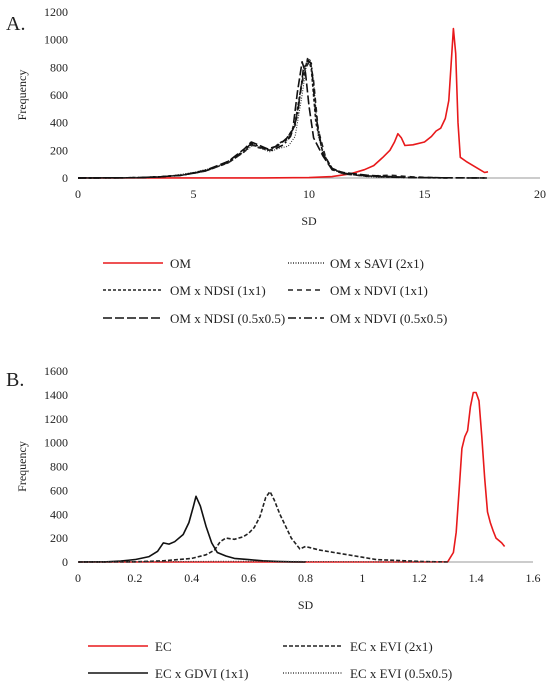  What do you see at coordinates (191, 578) in the screenshot?
I see `x-tick-label: 0.4` at bounding box center [191, 578].